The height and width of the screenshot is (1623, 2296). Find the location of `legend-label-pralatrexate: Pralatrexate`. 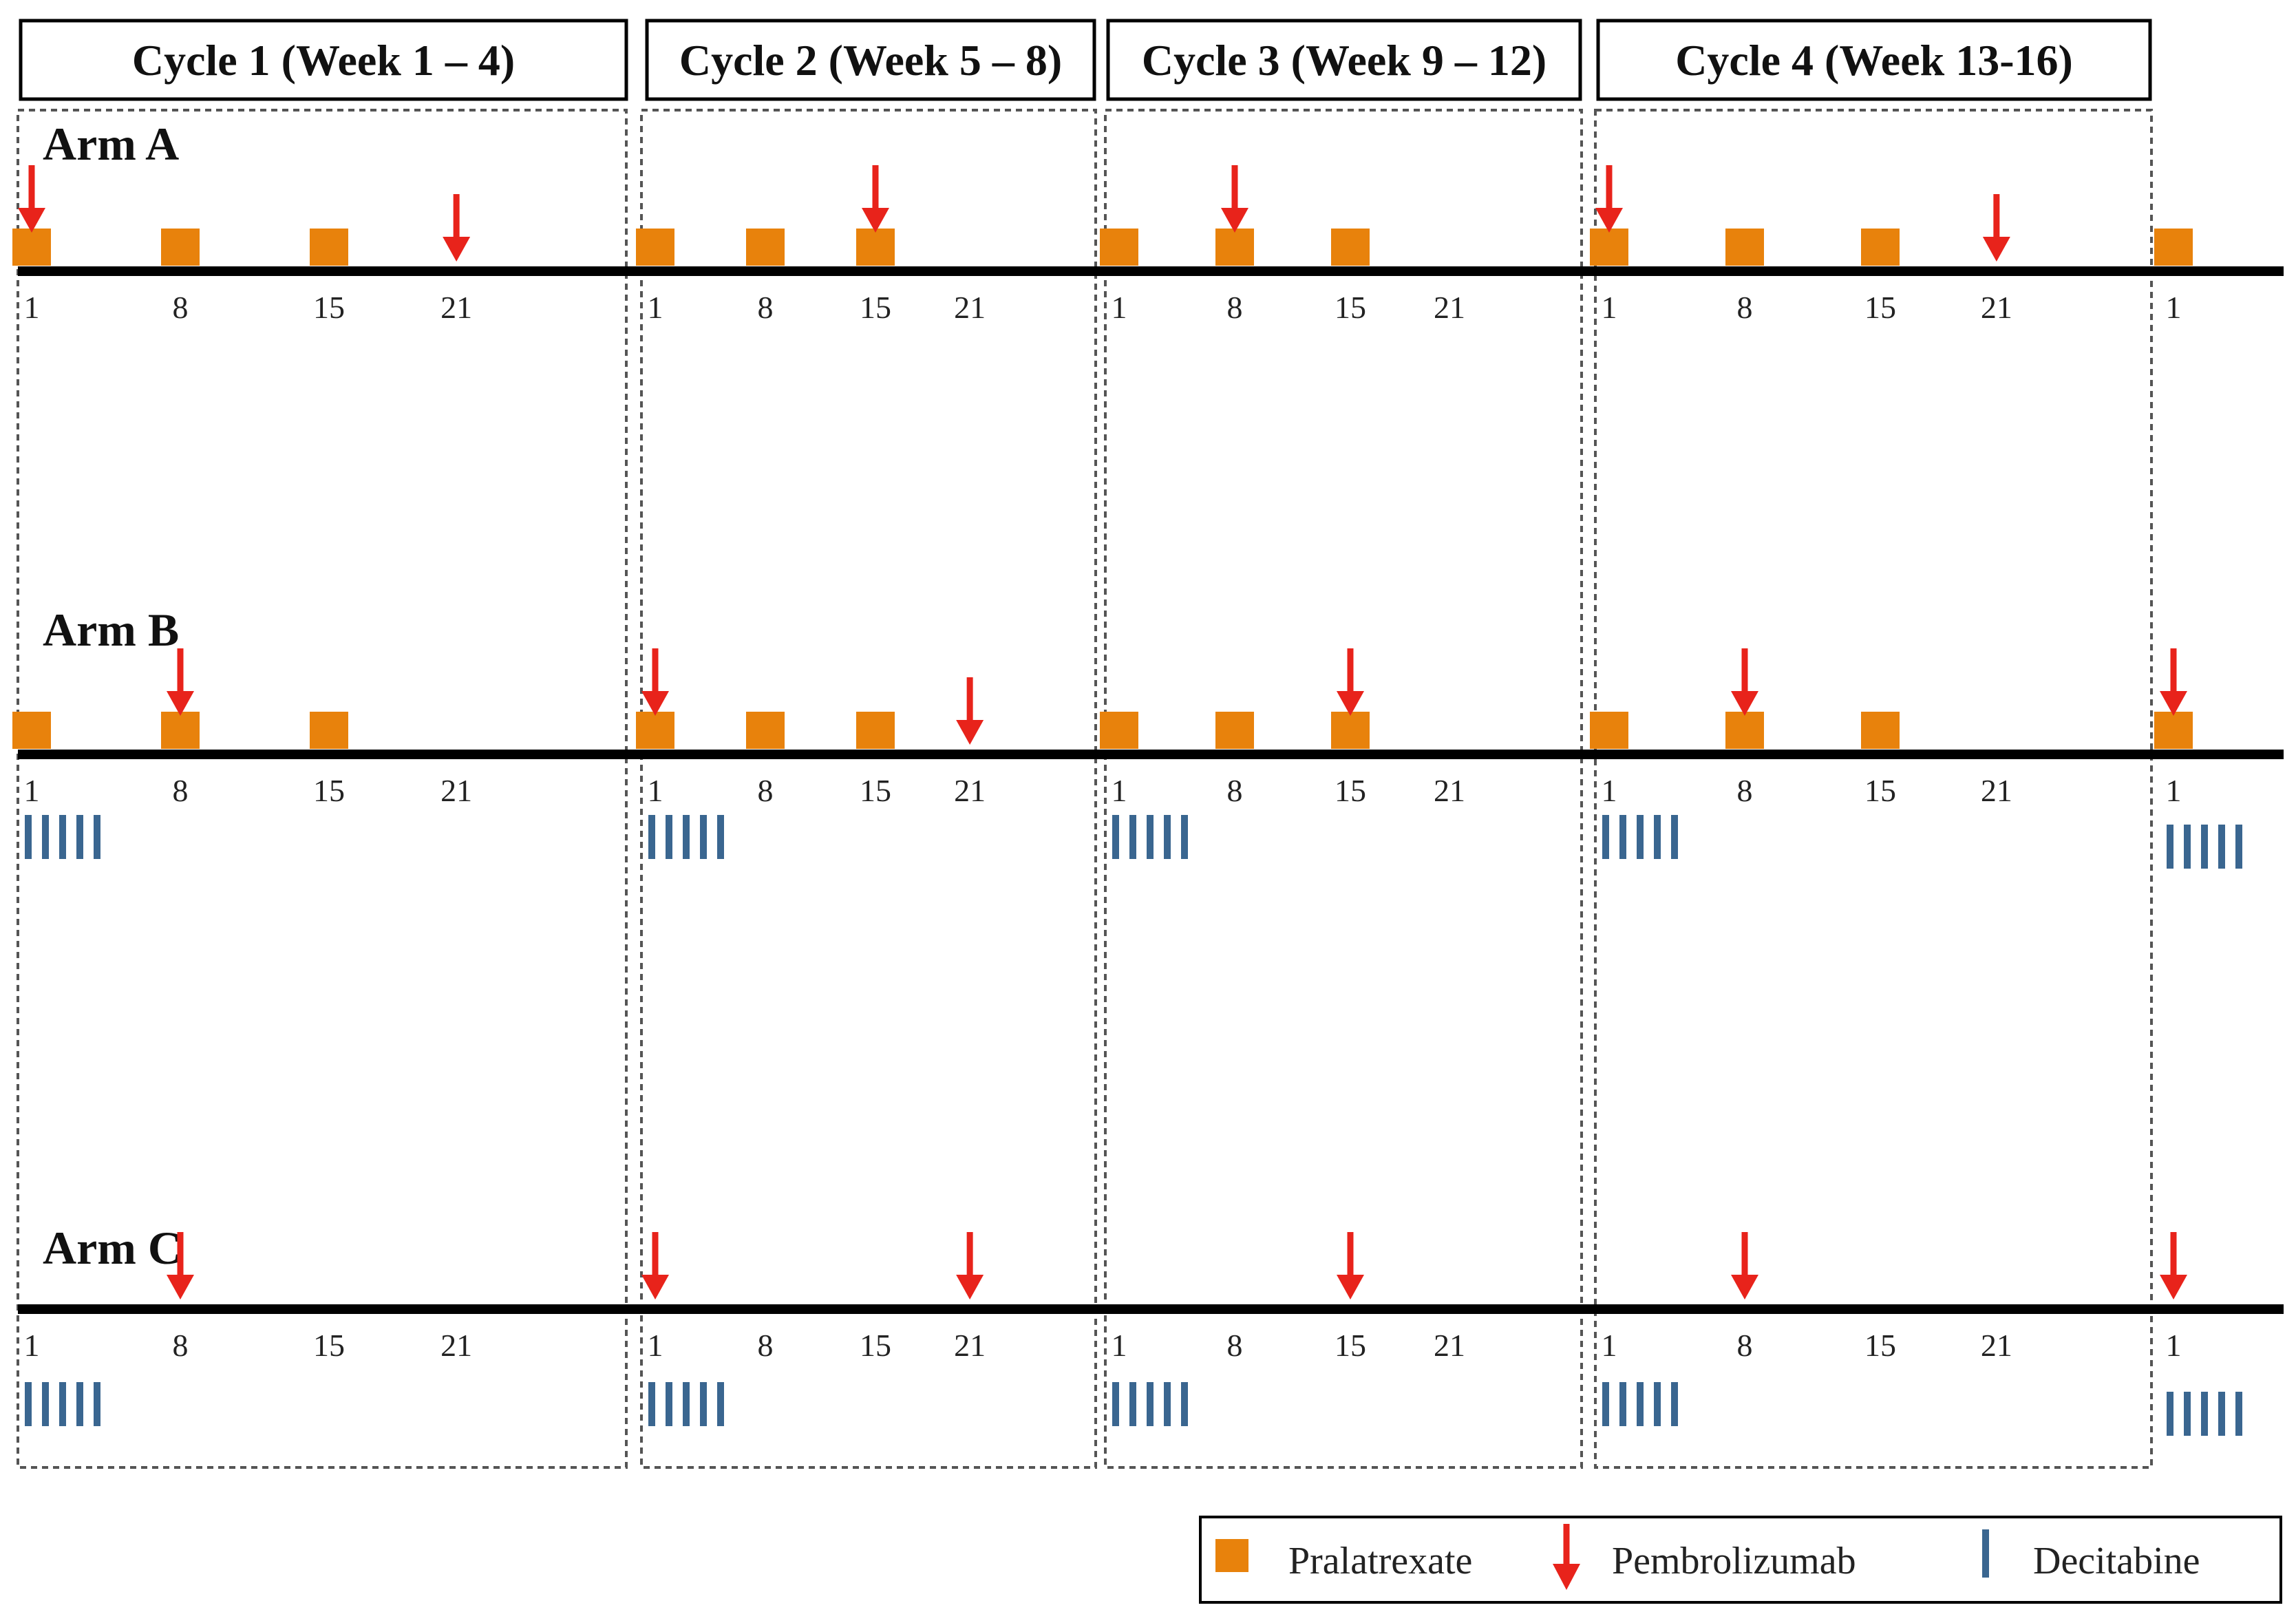

legend-label-pralatrexate: Pralatrexate is located at coordinates (1380, 1561).